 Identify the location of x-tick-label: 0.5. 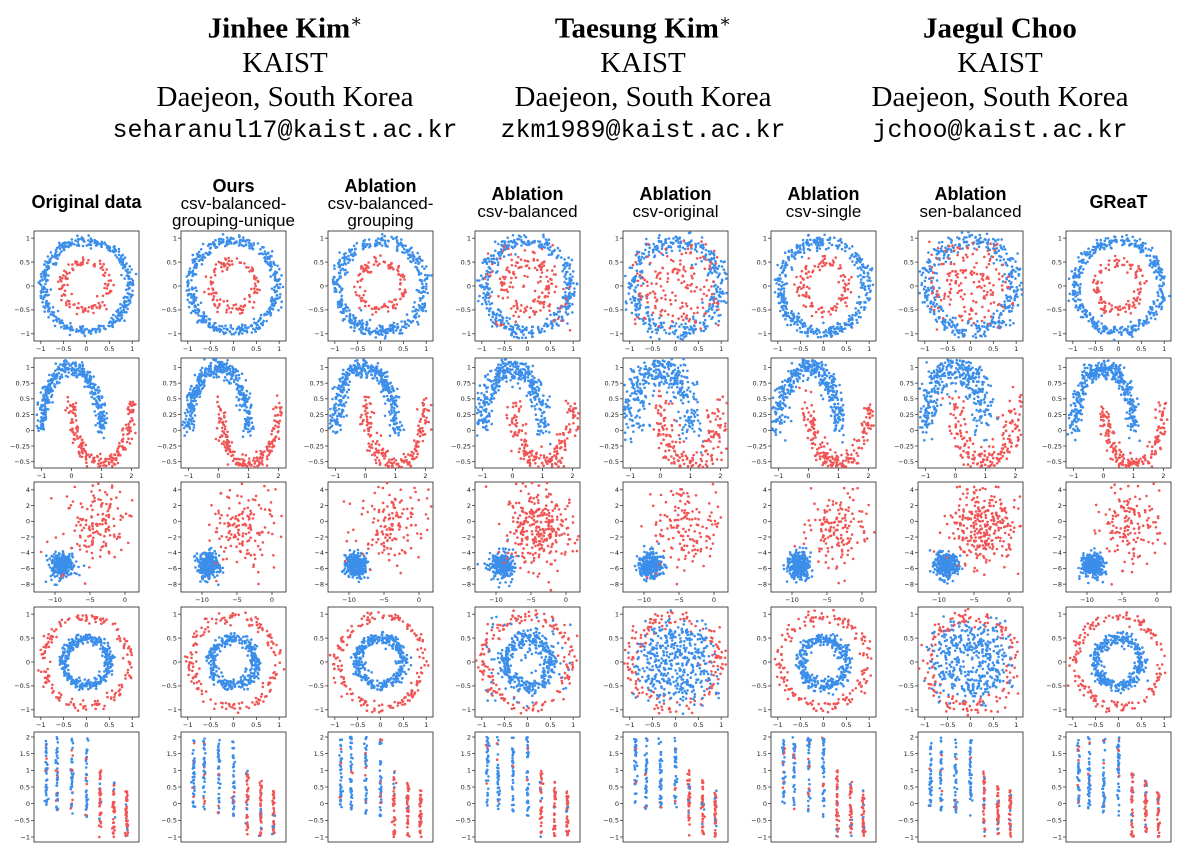
(109, 349).